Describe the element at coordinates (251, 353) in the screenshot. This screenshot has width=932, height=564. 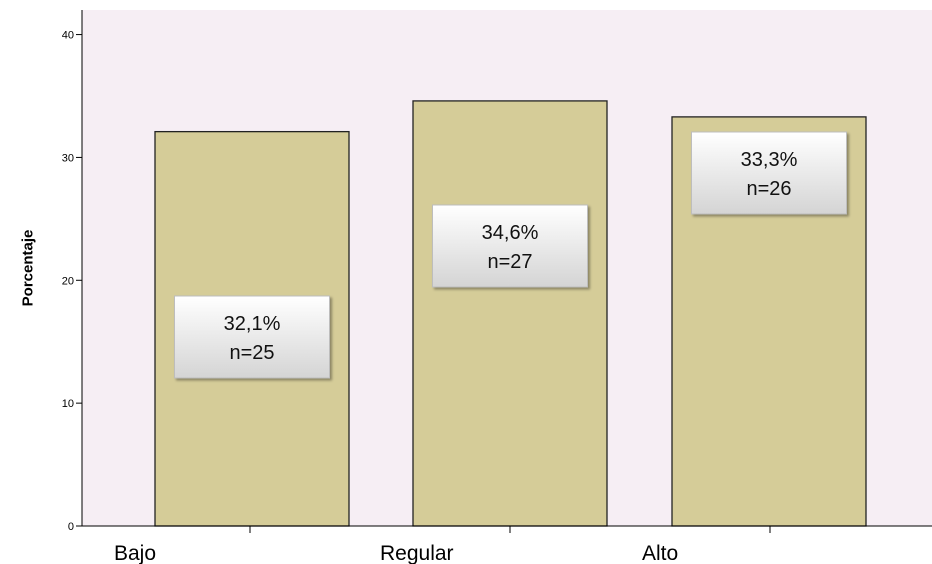
I see `data-label-count: n=25` at that location.